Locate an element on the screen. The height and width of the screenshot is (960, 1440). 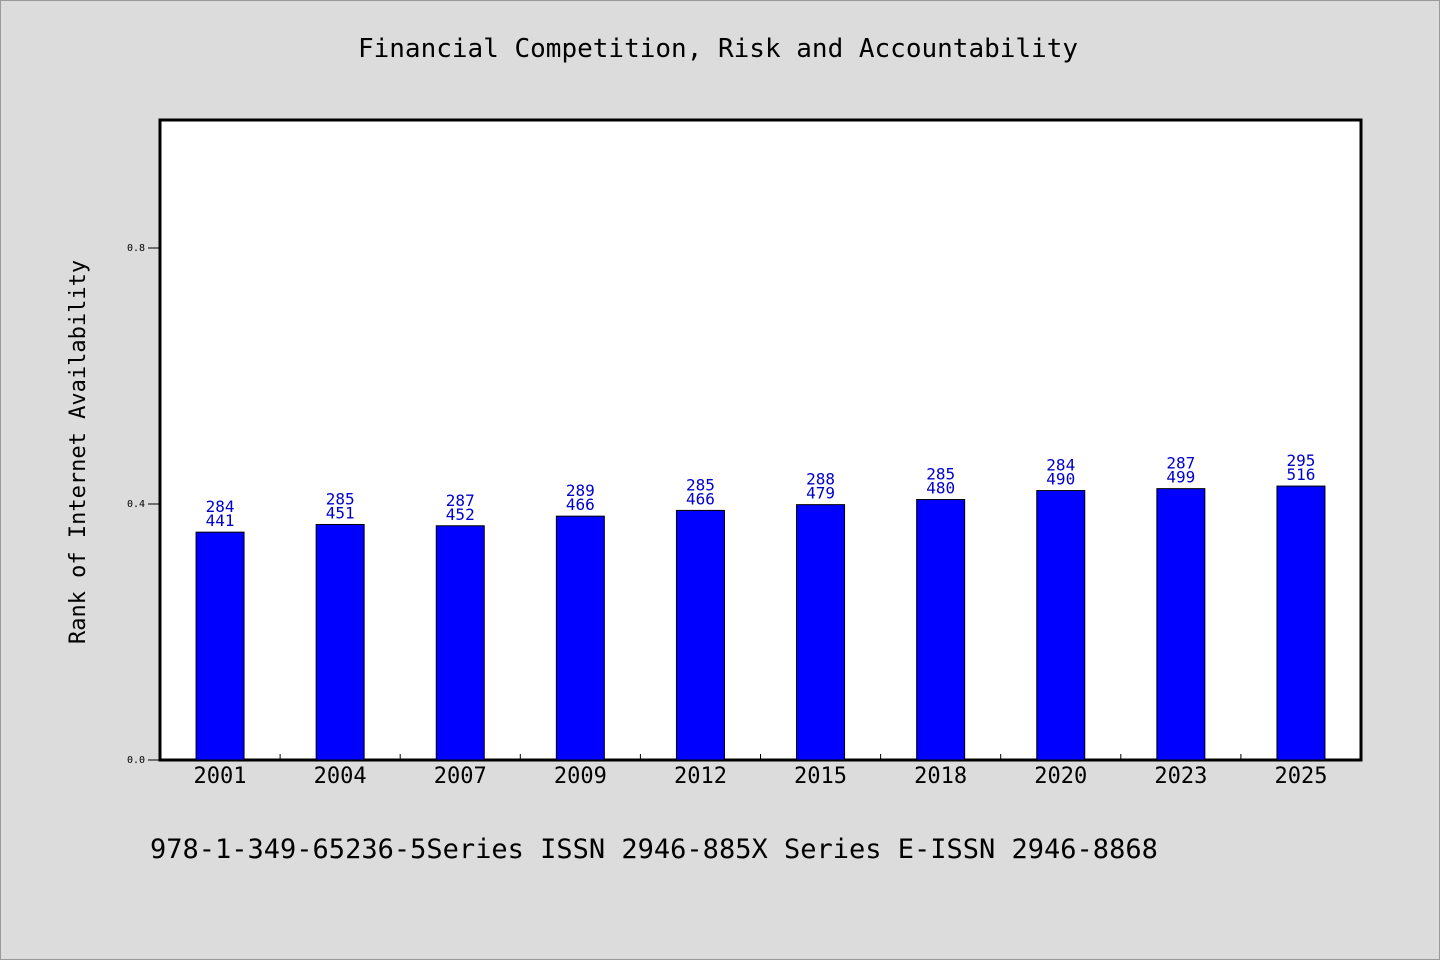
y-axis: 0.0 0.4 0.8 is located at coordinates (143, 504).